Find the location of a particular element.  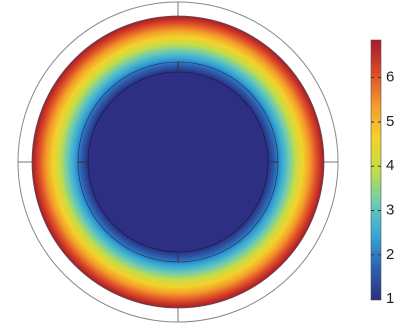

colorbar-tick-label: 1 is located at coordinates (390, 298).